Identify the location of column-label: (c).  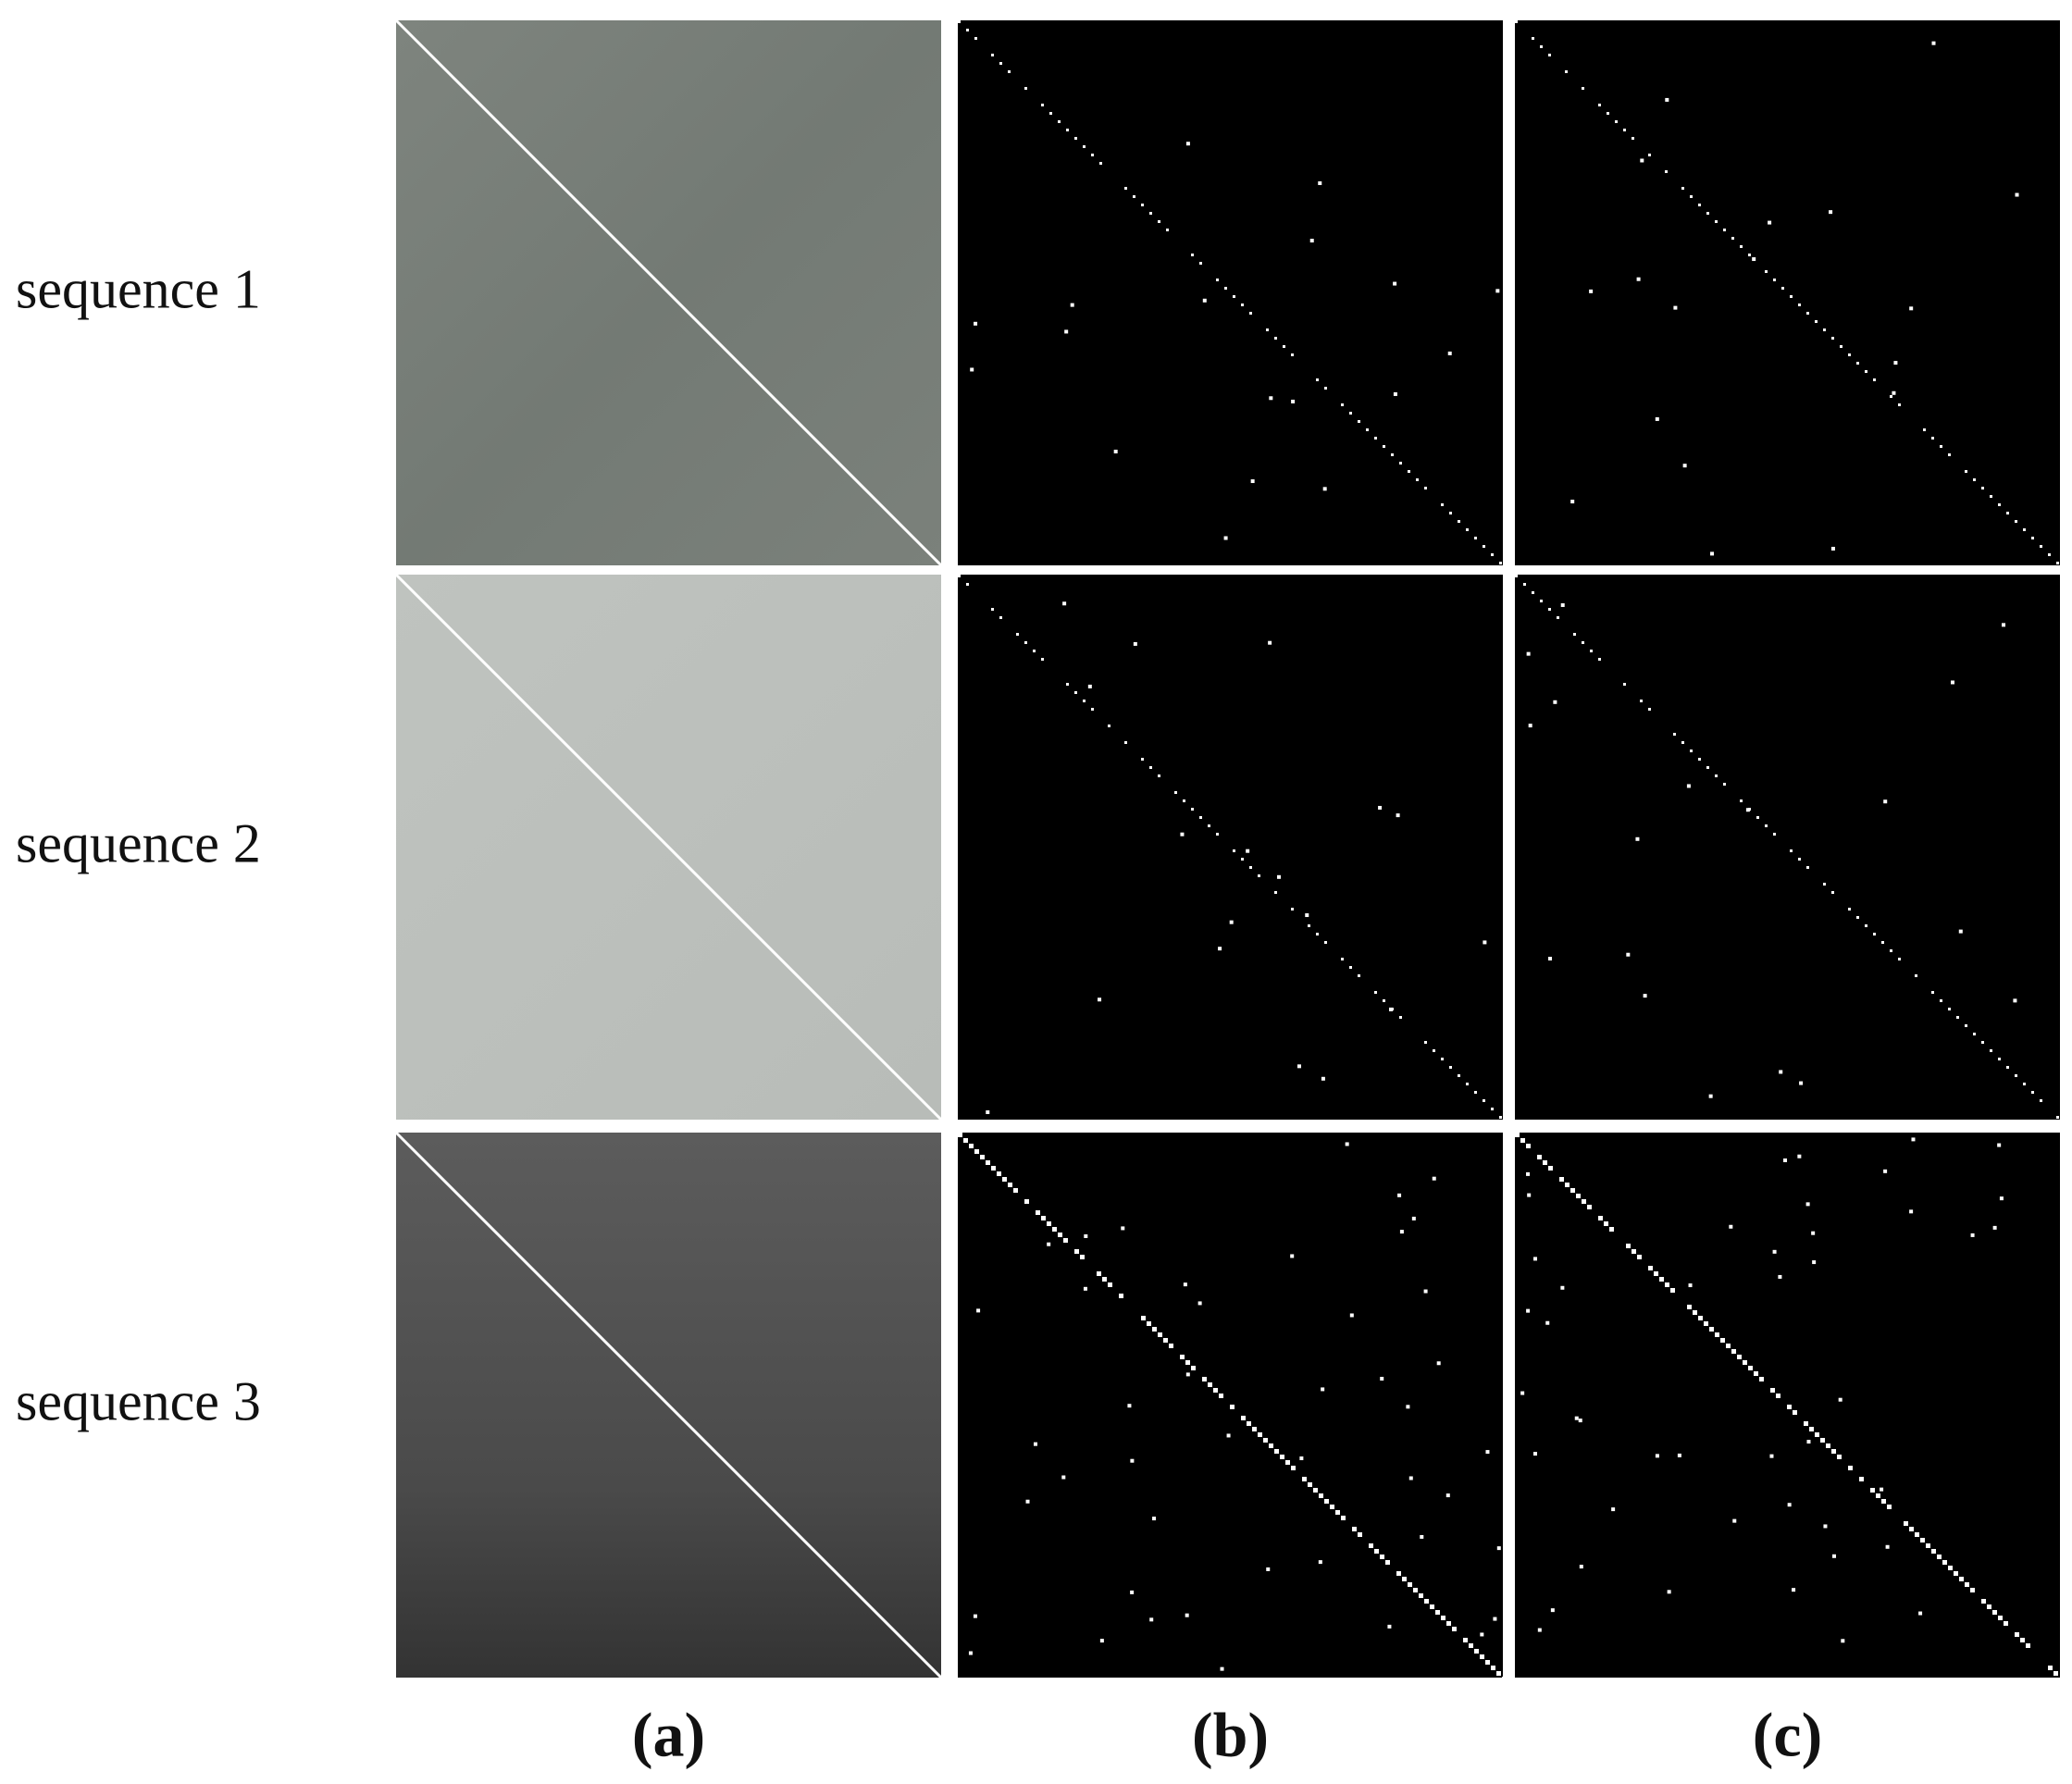
(1787, 1735).